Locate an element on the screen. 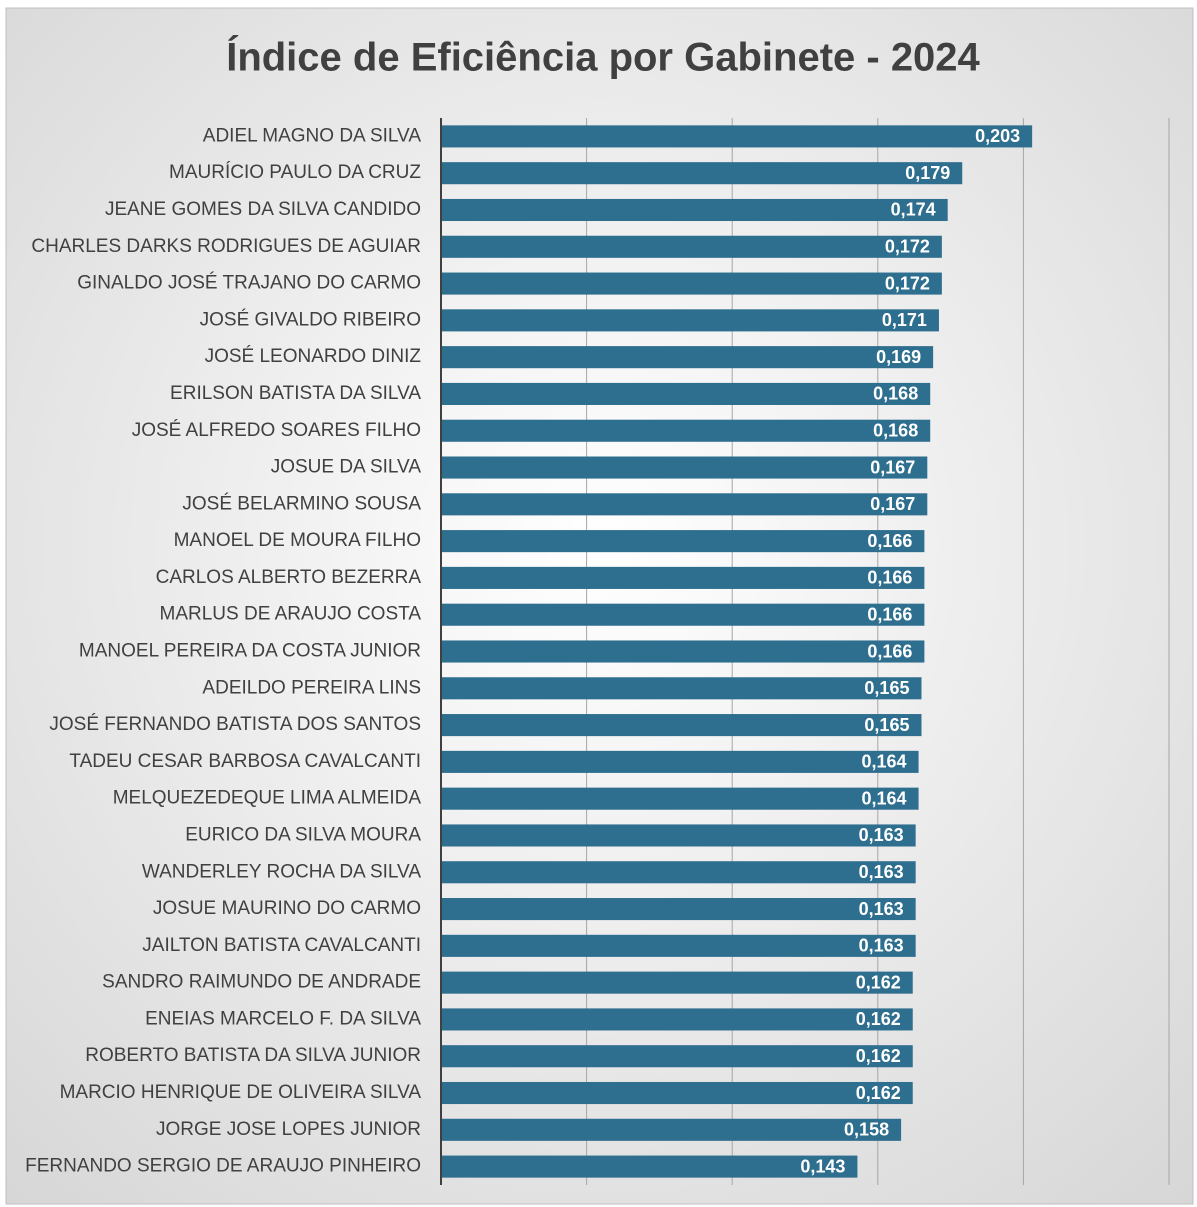 Image resolution: width=1197 pixels, height=1207 pixels. category-label: WANDERLEY ROCHA DA SILVA is located at coordinates (281, 871).